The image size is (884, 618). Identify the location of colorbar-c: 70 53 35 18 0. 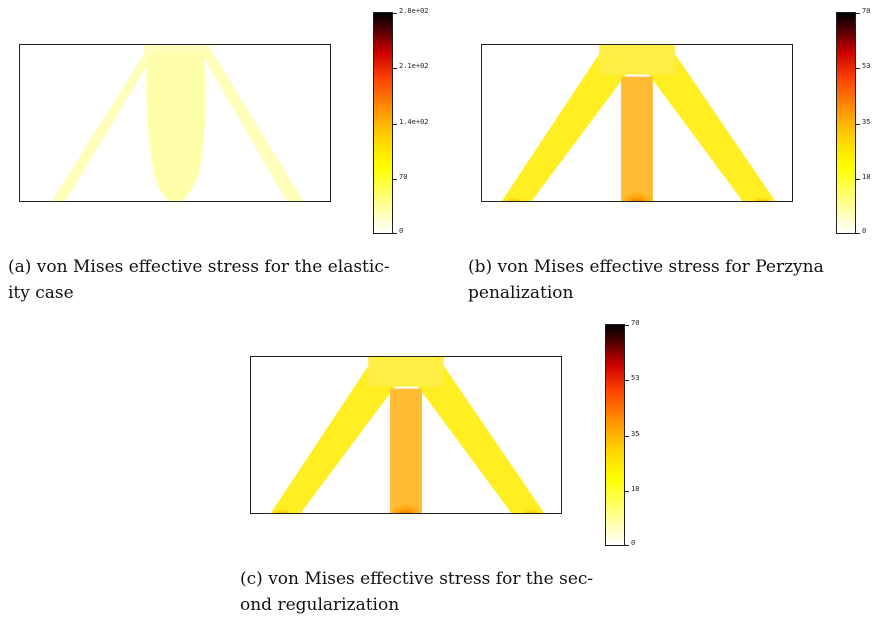
(622, 433).